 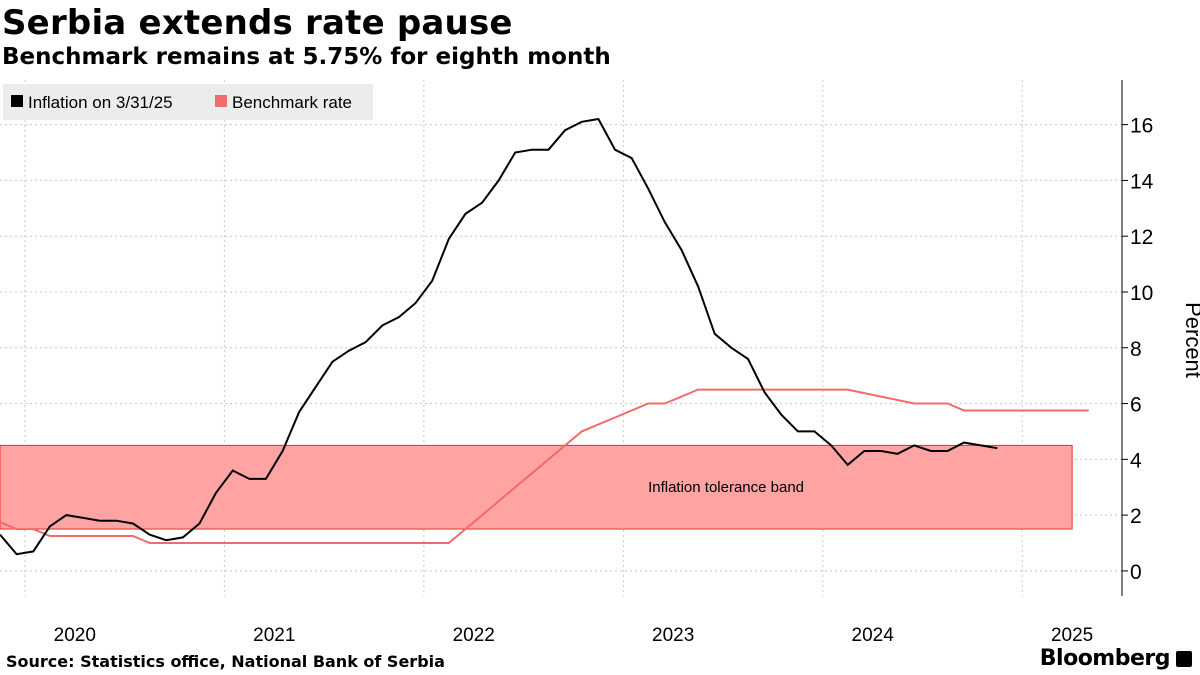 I want to click on legend: Inflation on 3/31/25 Benchmark rate, so click(x=188, y=102).